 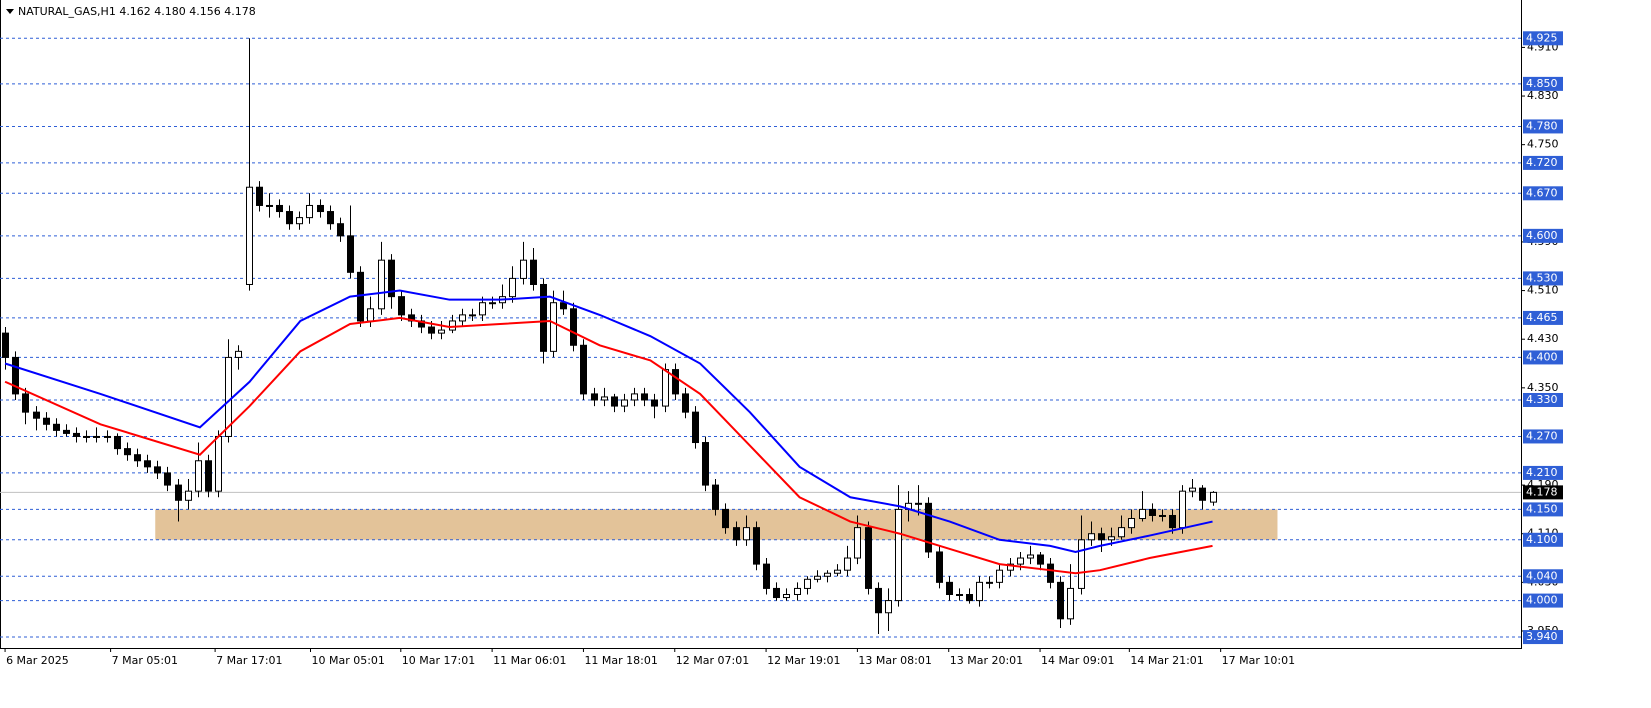 What do you see at coordinates (529, 660) in the screenshot?
I see `x-tick-label: 11 Mar 06:01` at bounding box center [529, 660].